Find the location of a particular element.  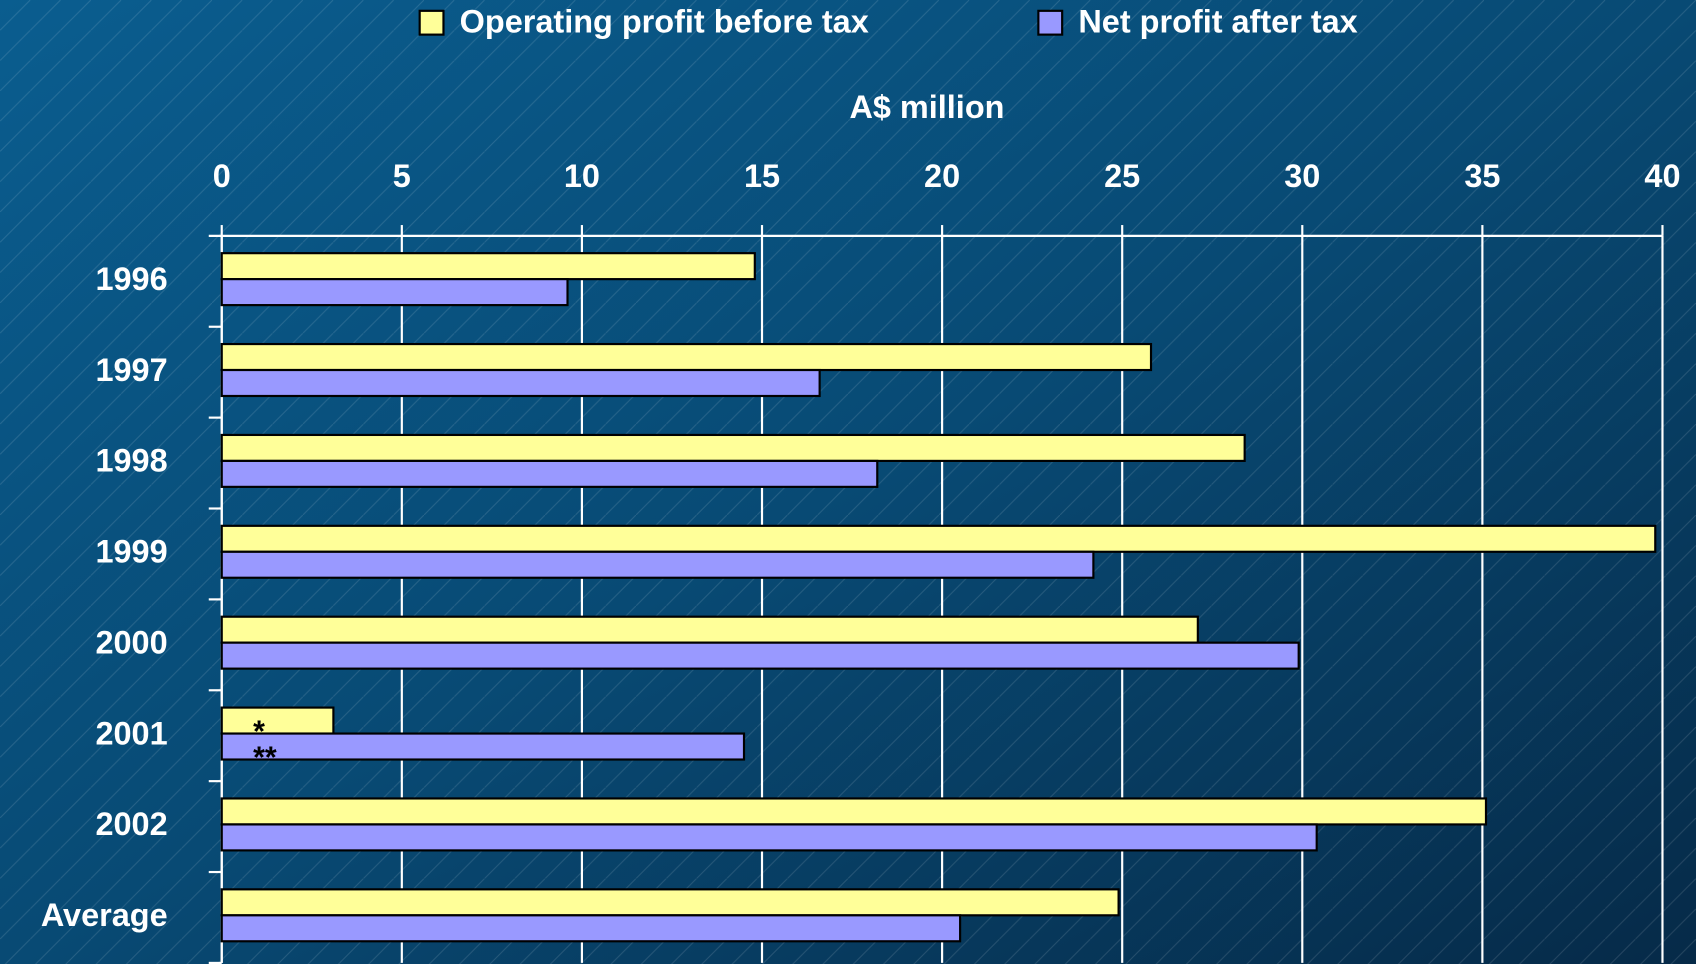

annotation: ** is located at coordinates (265, 758).